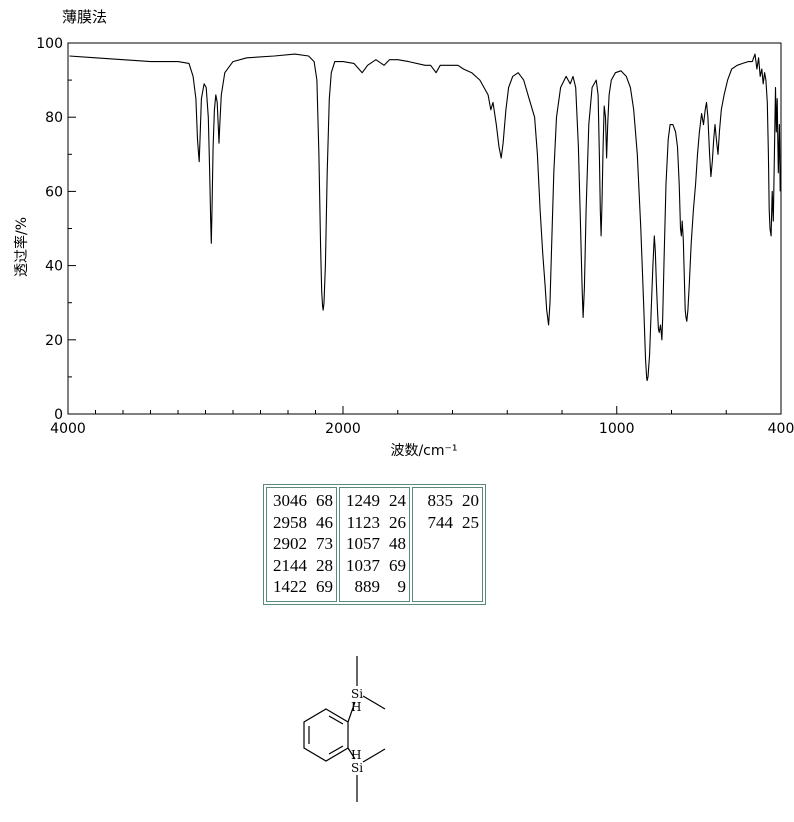 The height and width of the screenshot is (822, 794). What do you see at coordinates (363, 543) in the screenshot?
I see `peak-wavenumber: 1057` at bounding box center [363, 543].